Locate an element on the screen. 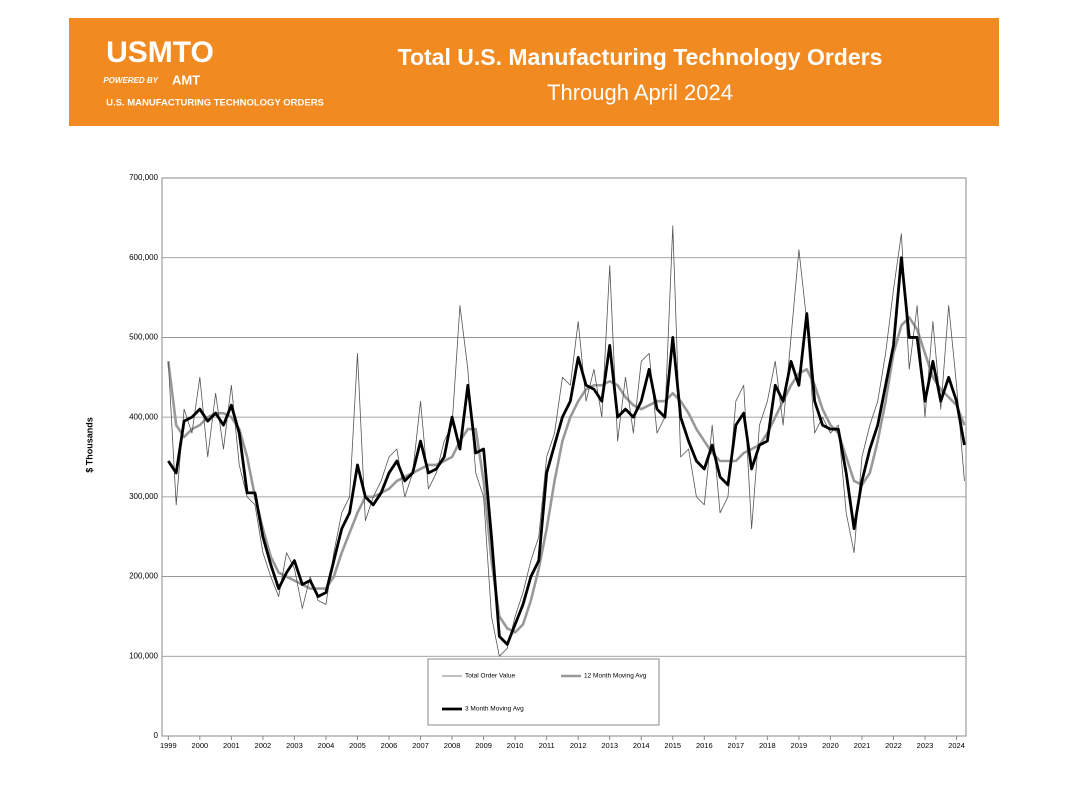 The width and height of the screenshot is (1076, 809). legend-label: Total Order Value is located at coordinates (490, 676).